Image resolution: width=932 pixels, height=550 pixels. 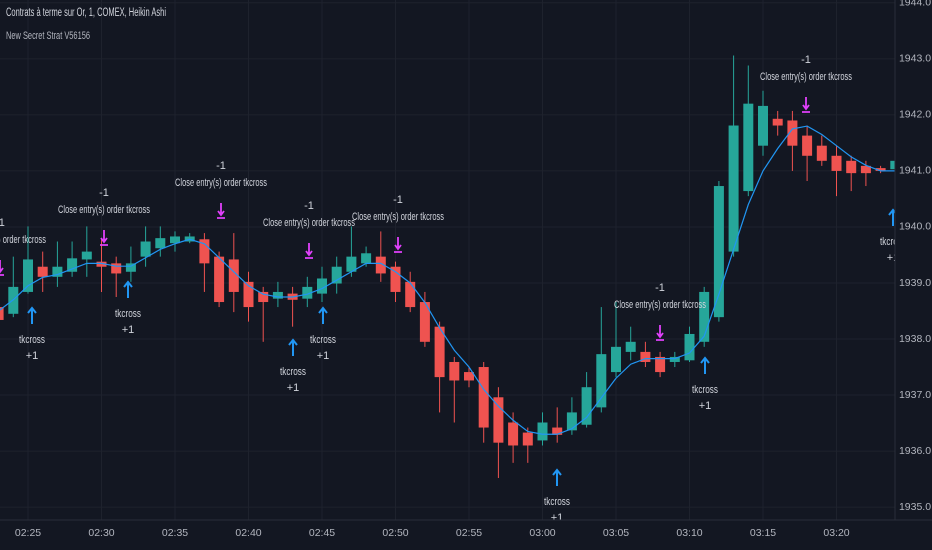 What do you see at coordinates (48, 36) in the screenshot?
I see `chart-subtitle: New Secret Strat V56156` at bounding box center [48, 36].